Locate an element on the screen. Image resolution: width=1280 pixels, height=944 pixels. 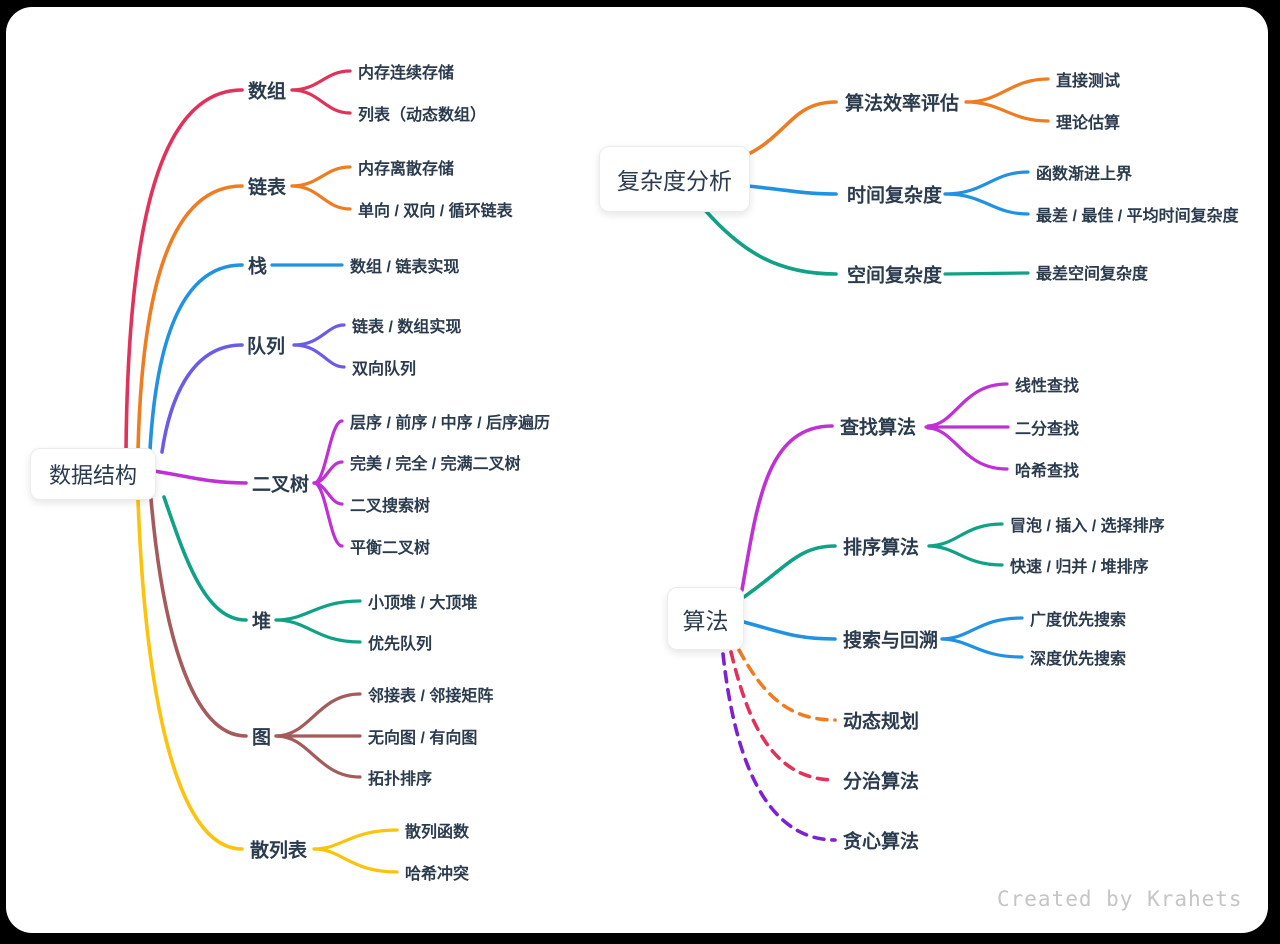
root-data-structures: 数据结构 is located at coordinates (93, 474).